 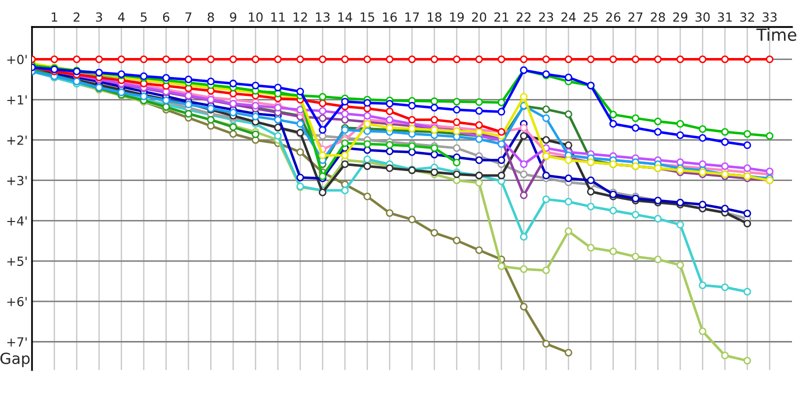 What do you see at coordinates (680, 17) in the screenshot?
I see `x-tick-label: 29` at bounding box center [680, 17].